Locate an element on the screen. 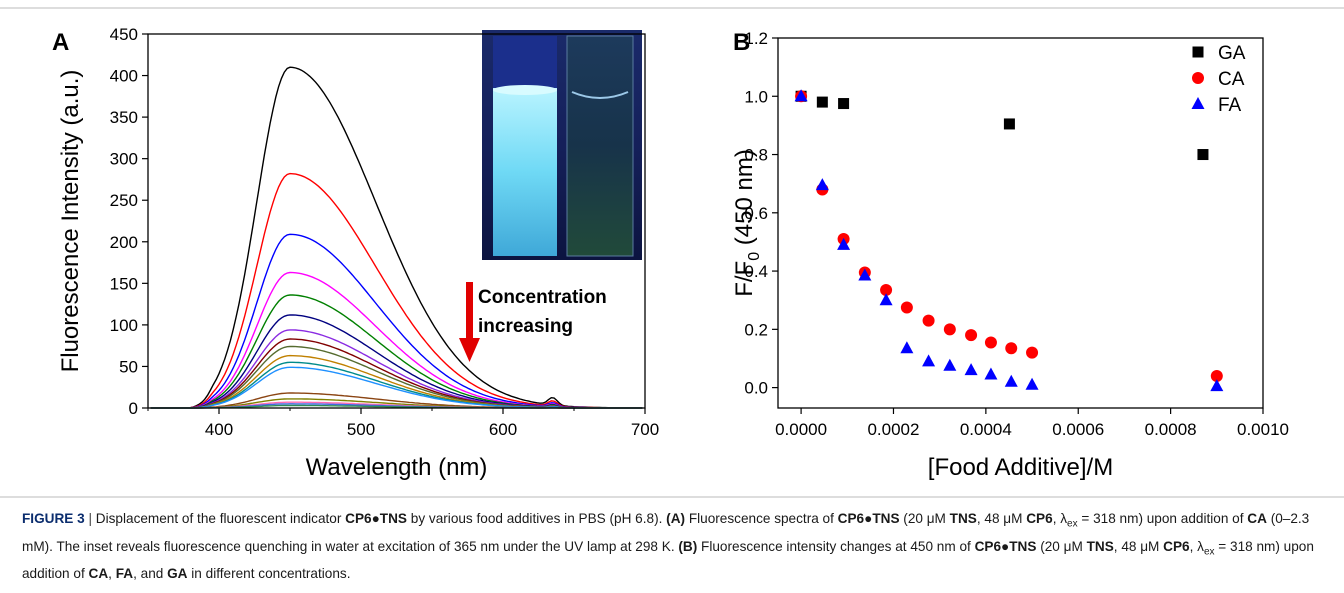 The height and width of the screenshot is (593, 1344). y-tick-label: 250 is located at coordinates (124, 200).